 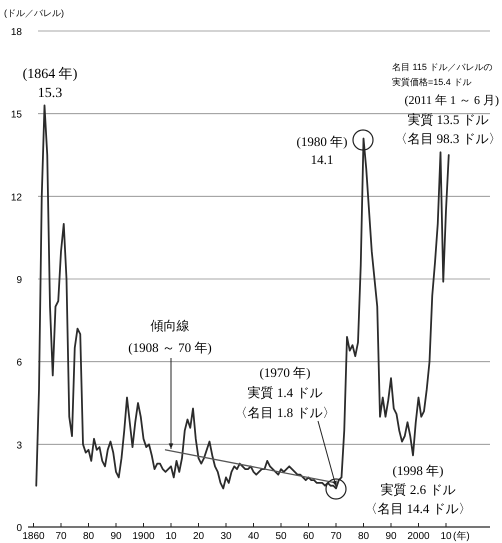 What do you see at coordinates (34, 536) in the screenshot?
I see `x-tick-label: 1860` at bounding box center [34, 536].